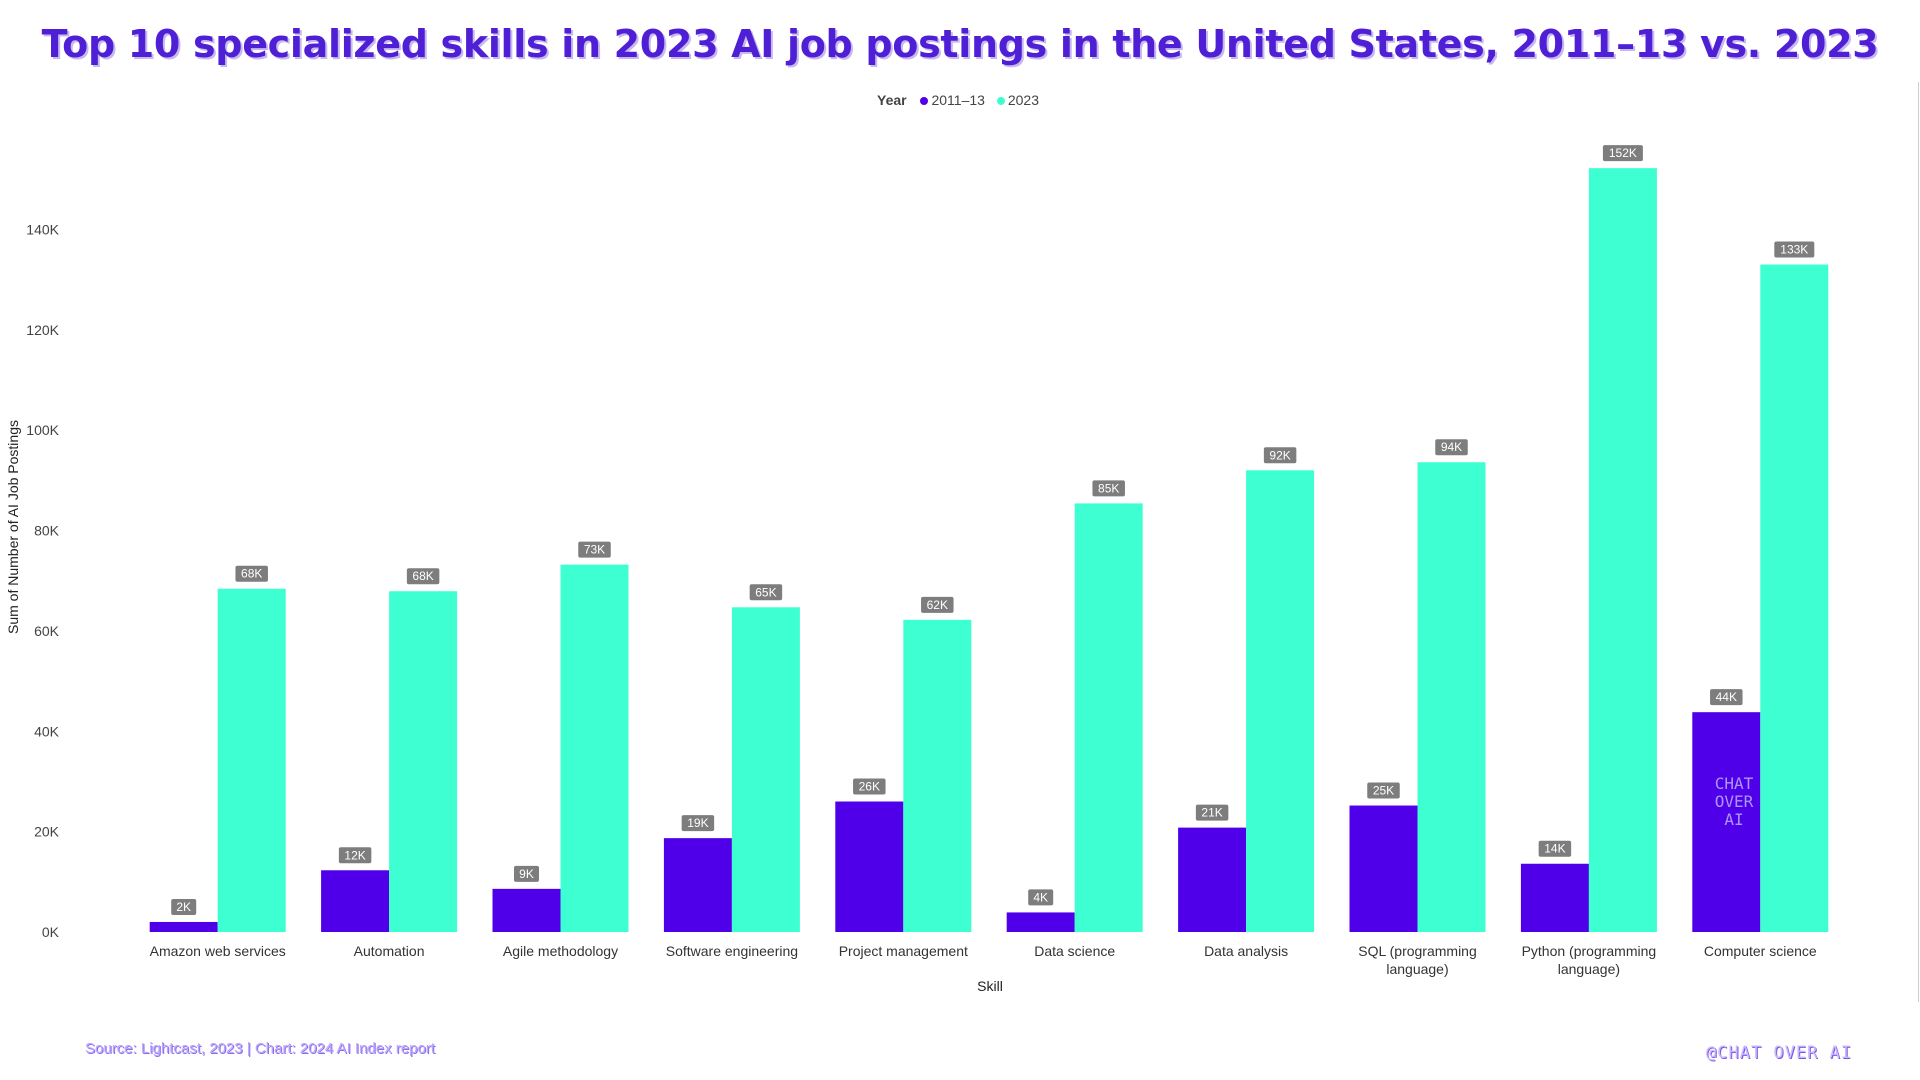 The width and height of the screenshot is (1920, 1080). What do you see at coordinates (1760, 951) in the screenshot?
I see `x-tick-label: Computer science` at bounding box center [1760, 951].